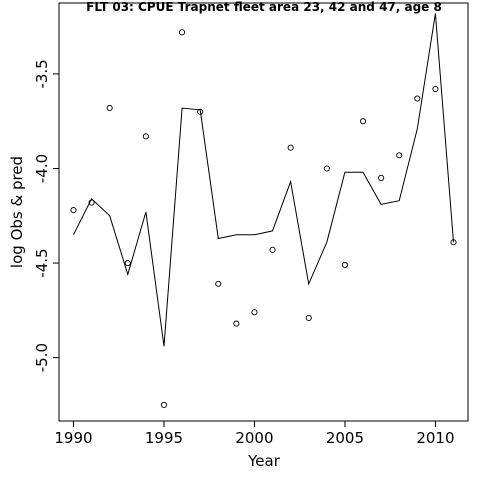 The width and height of the screenshot is (480, 480). What do you see at coordinates (164, 438) in the screenshot?
I see `x-tick-label: 1995` at bounding box center [164, 438].